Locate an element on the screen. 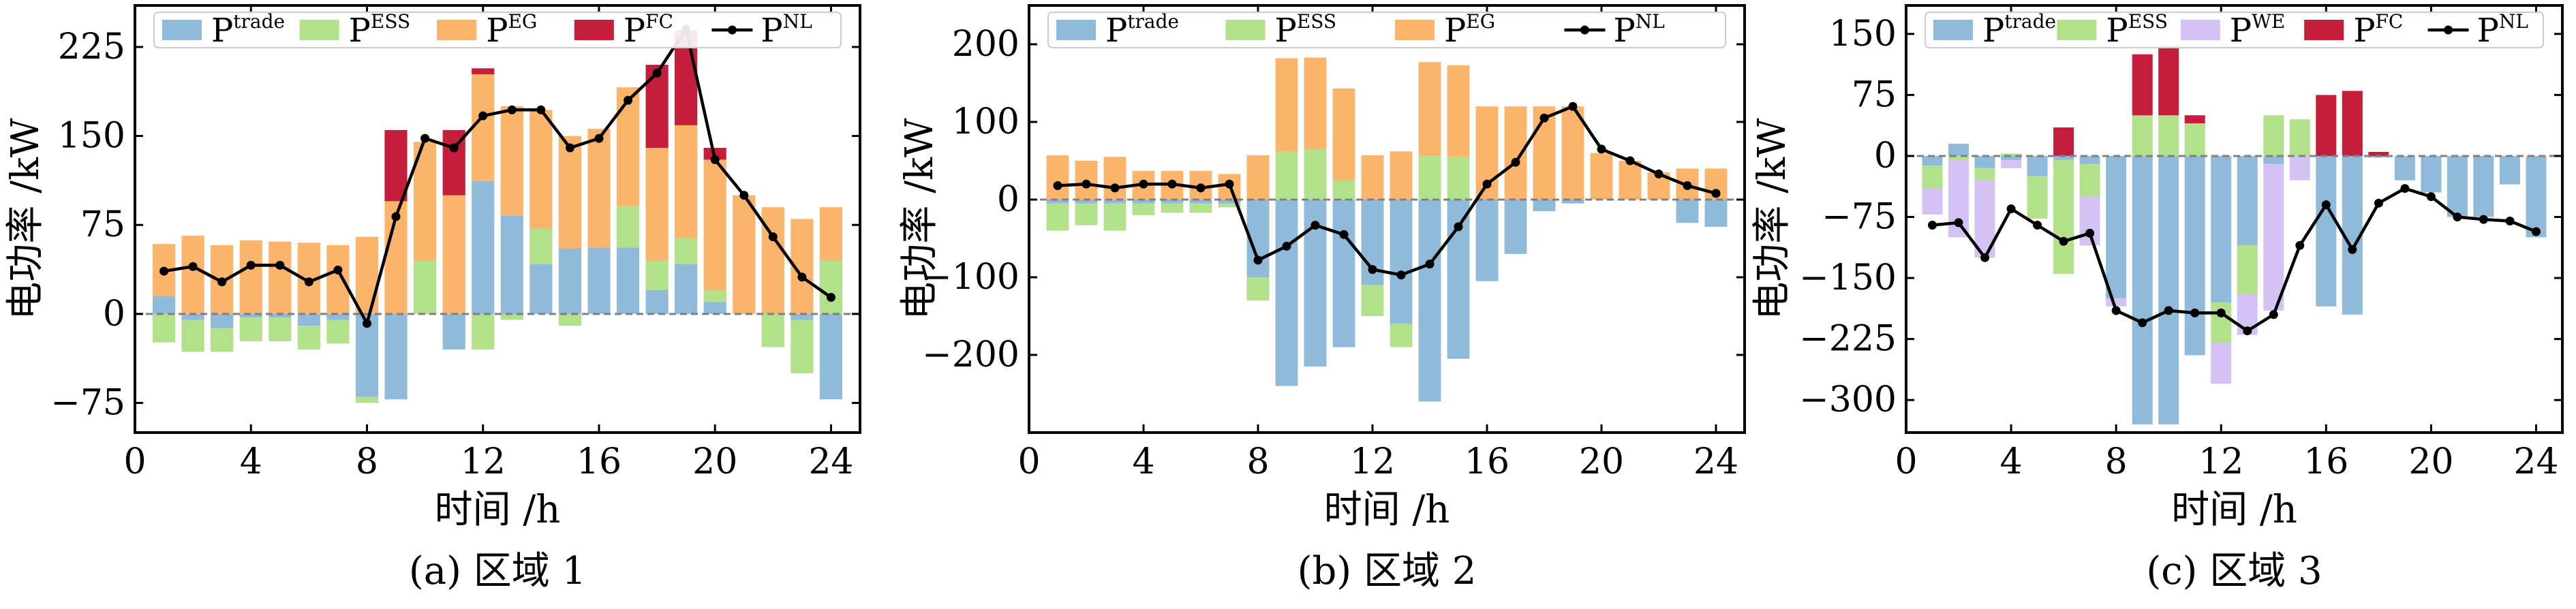  legend: Ptrade PESS PEG PFC PNL is located at coordinates (497, 30).